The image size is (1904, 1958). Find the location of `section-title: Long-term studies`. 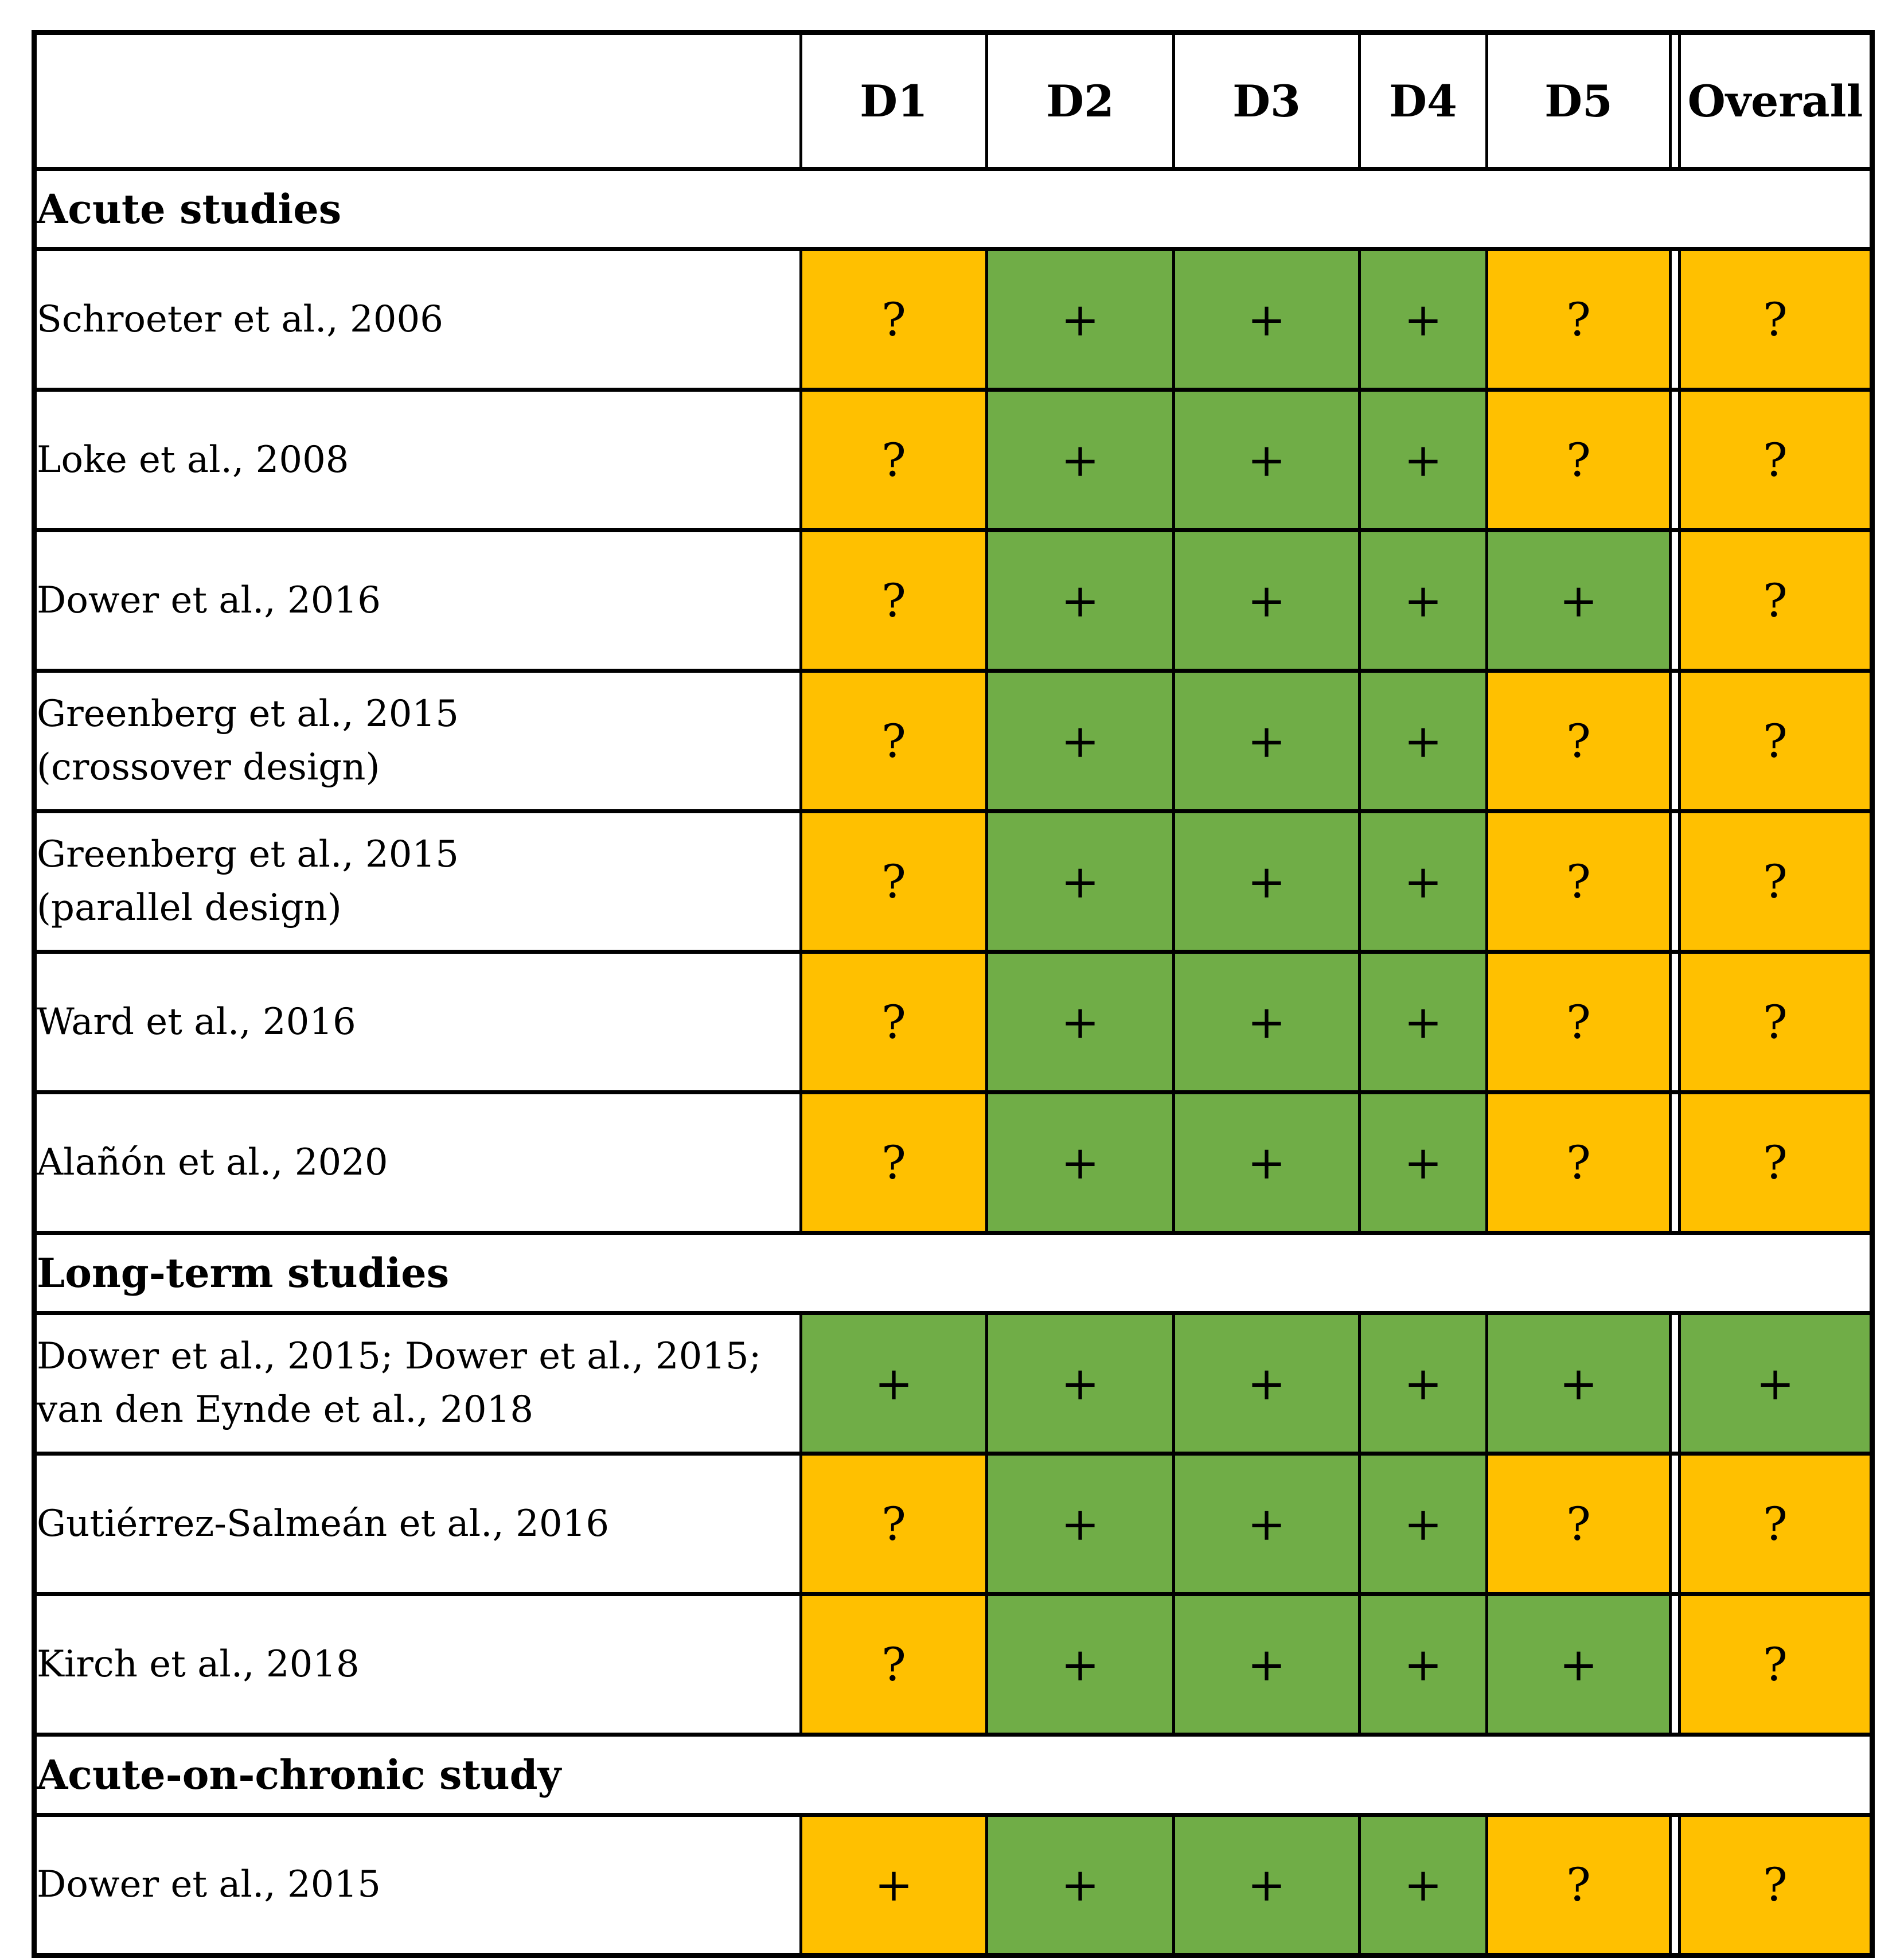

section-title: Long-term studies is located at coordinates (954, 1273).